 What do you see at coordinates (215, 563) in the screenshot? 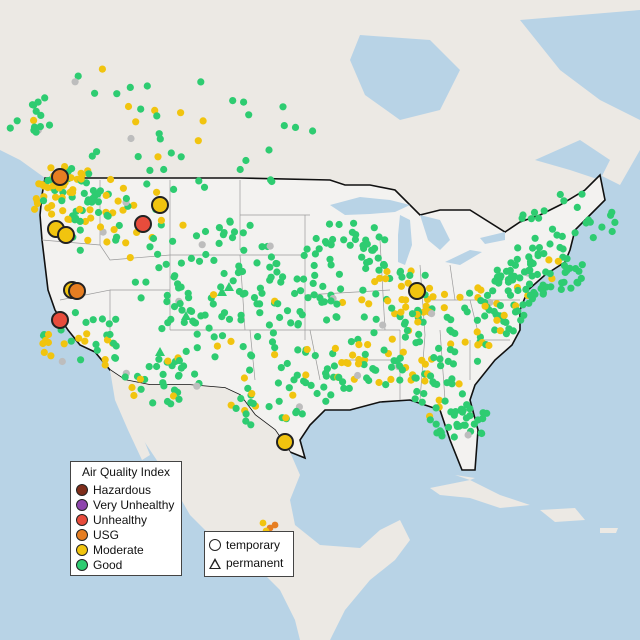
I see `triangle-icon` at bounding box center [215, 563].